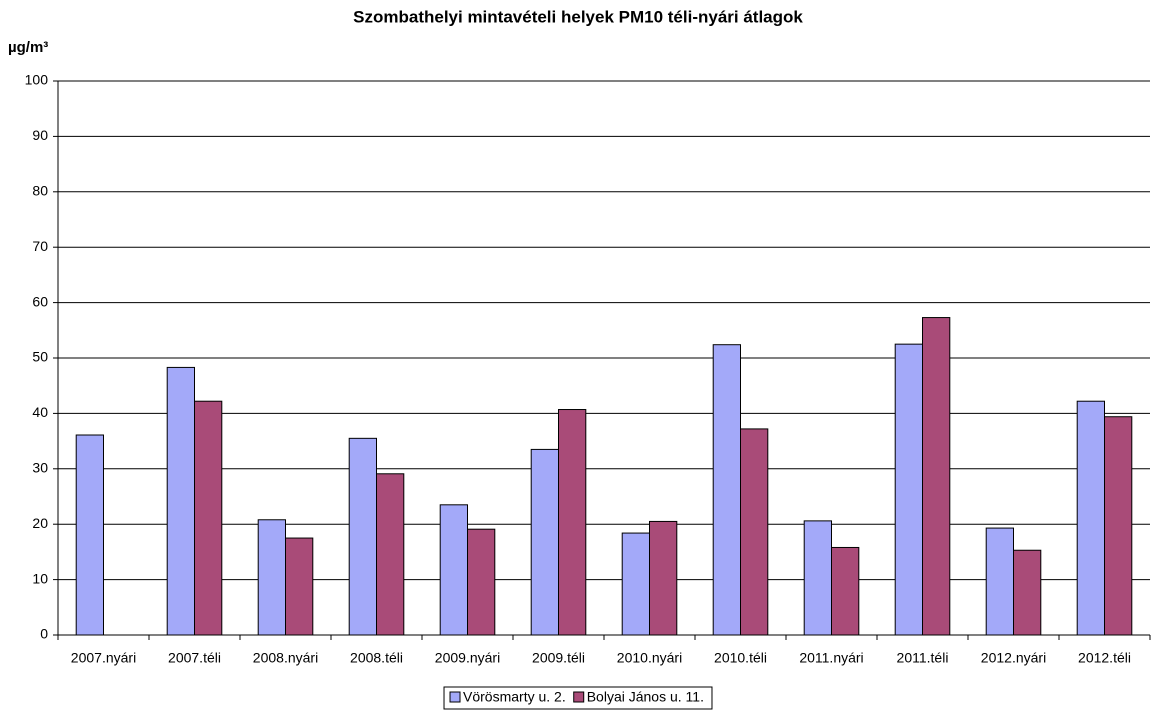  What do you see at coordinates (40, 357) in the screenshot?
I see `y-tick-label: 50` at bounding box center [40, 357].